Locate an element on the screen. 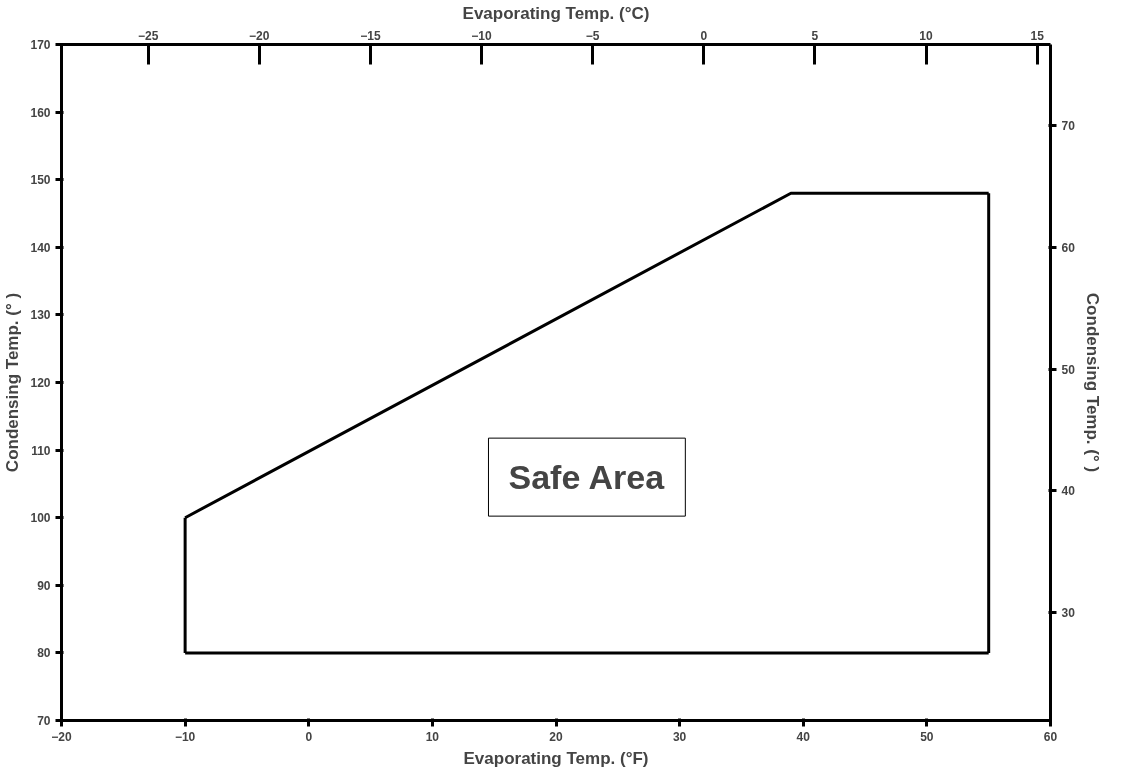  x2-tick-label: −15 is located at coordinates (370, 35).